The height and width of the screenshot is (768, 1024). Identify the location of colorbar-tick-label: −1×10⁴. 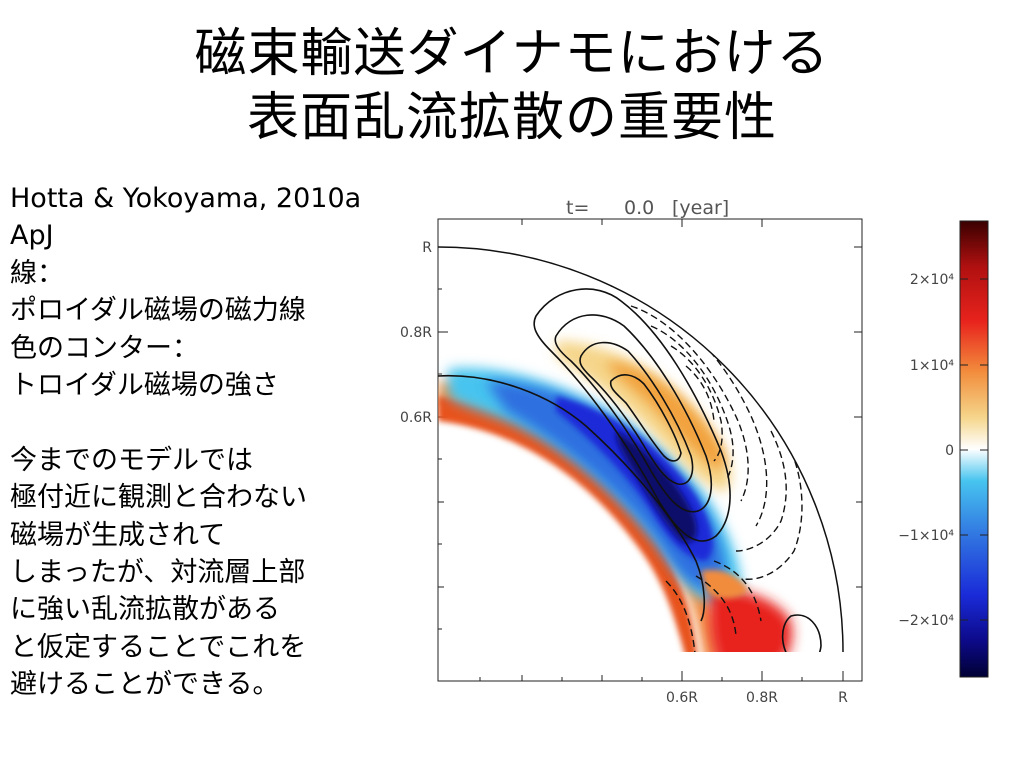
(926, 536).